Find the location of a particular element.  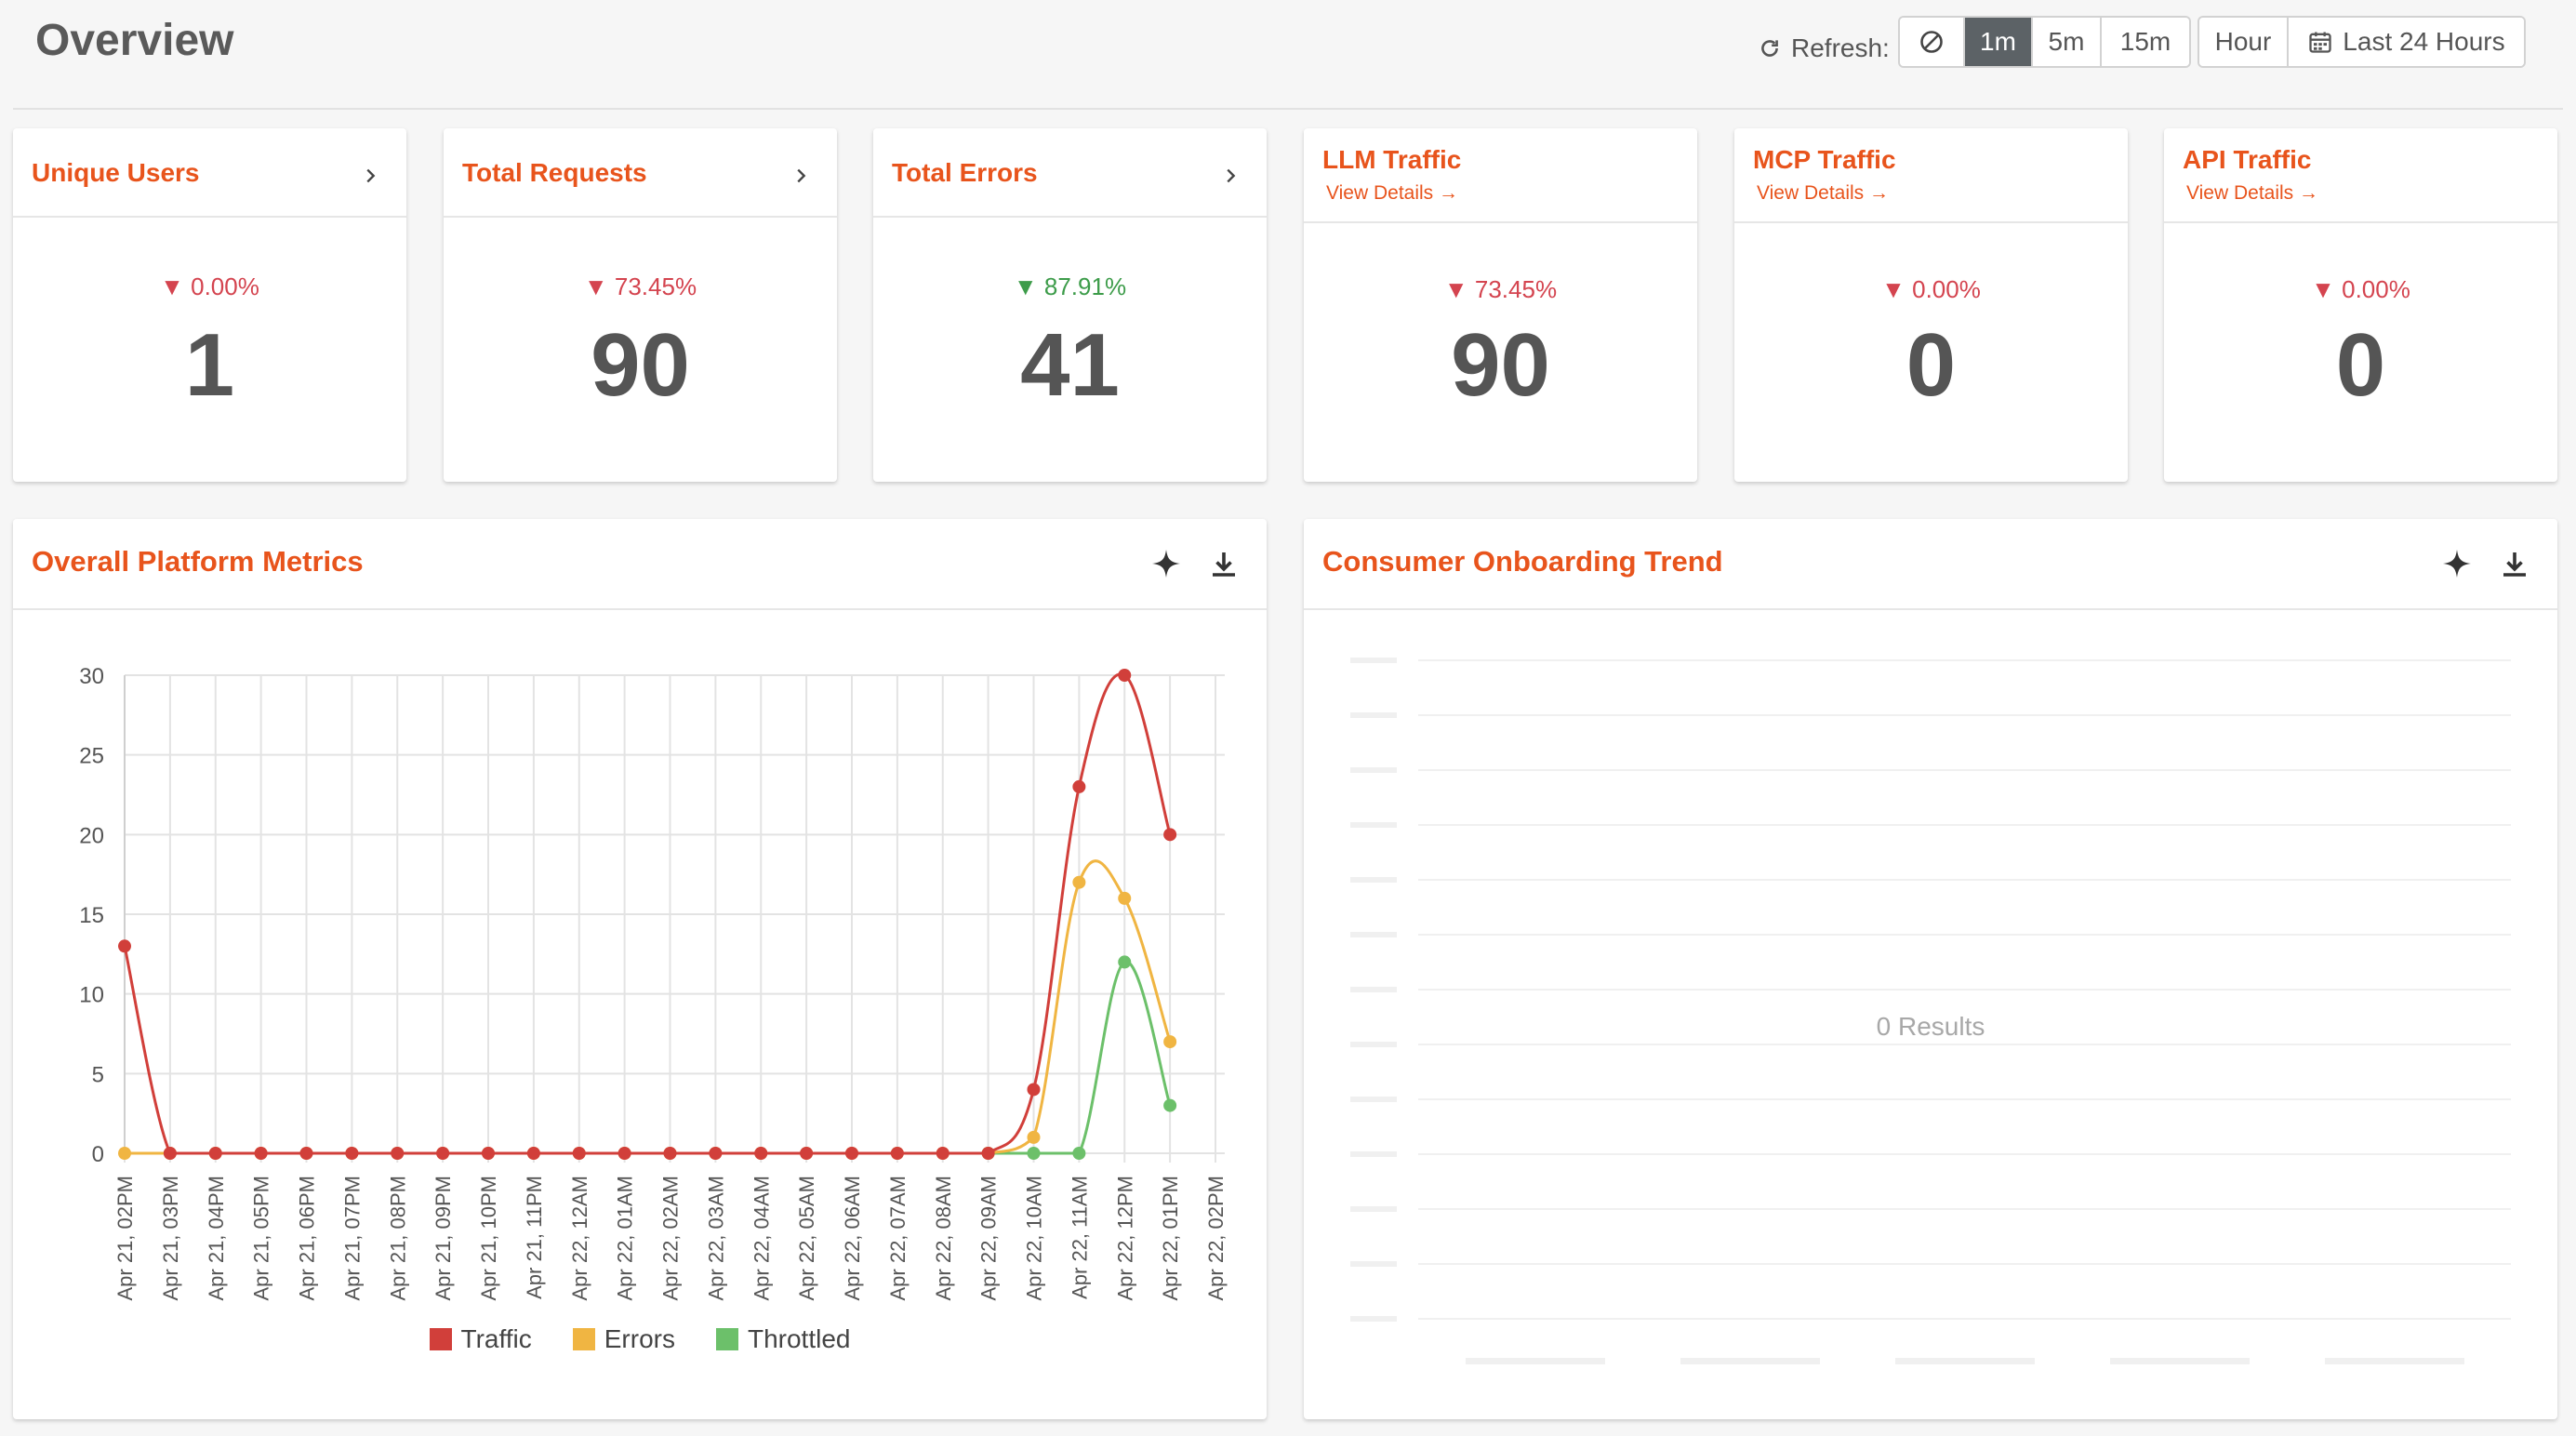

kpi-card-api-traffic: API Traffic View Details → ▼ 0.00% 0 is located at coordinates (2360, 305).